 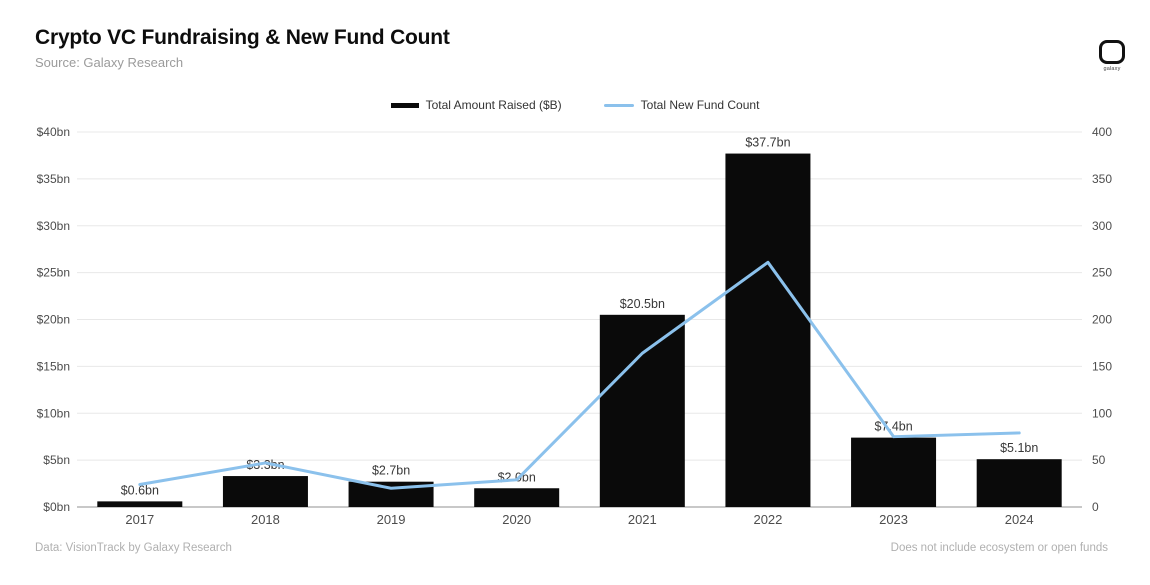 I want to click on right-axis-tick: 150, so click(x=1102, y=366).